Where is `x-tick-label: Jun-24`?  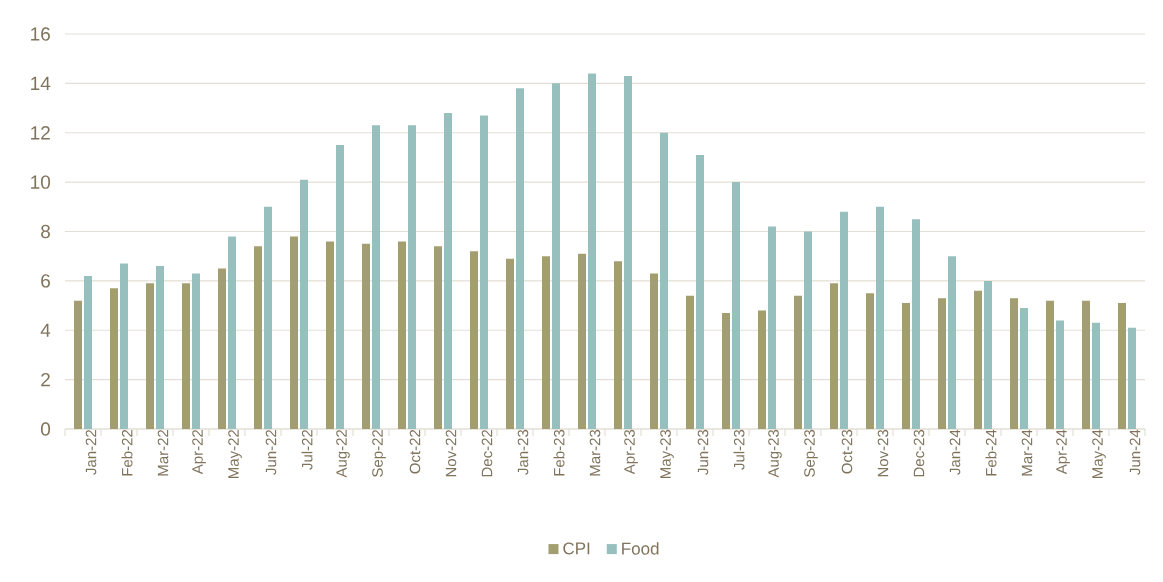 x-tick-label: Jun-24 is located at coordinates (1135, 452).